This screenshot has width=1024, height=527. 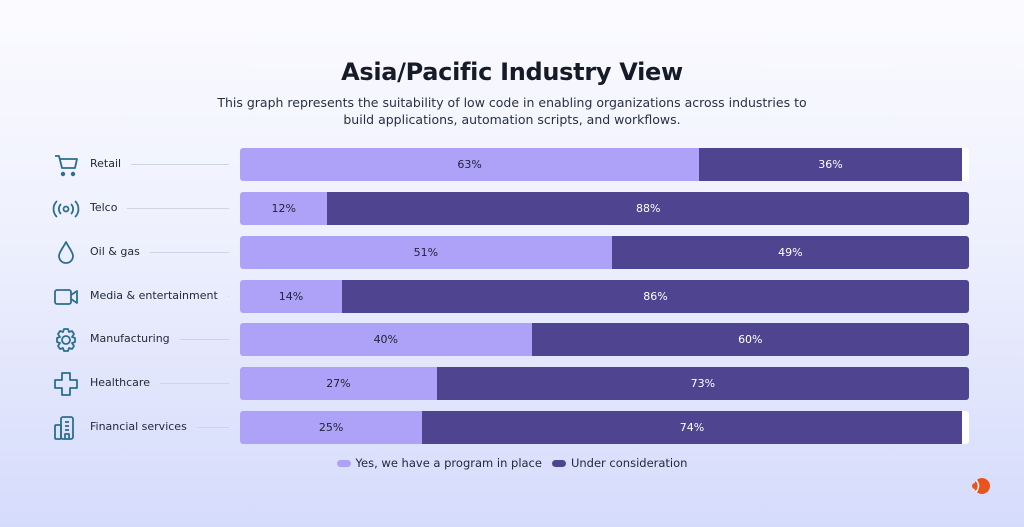 I want to click on bar-track: 25% 74%, so click(x=604, y=427).